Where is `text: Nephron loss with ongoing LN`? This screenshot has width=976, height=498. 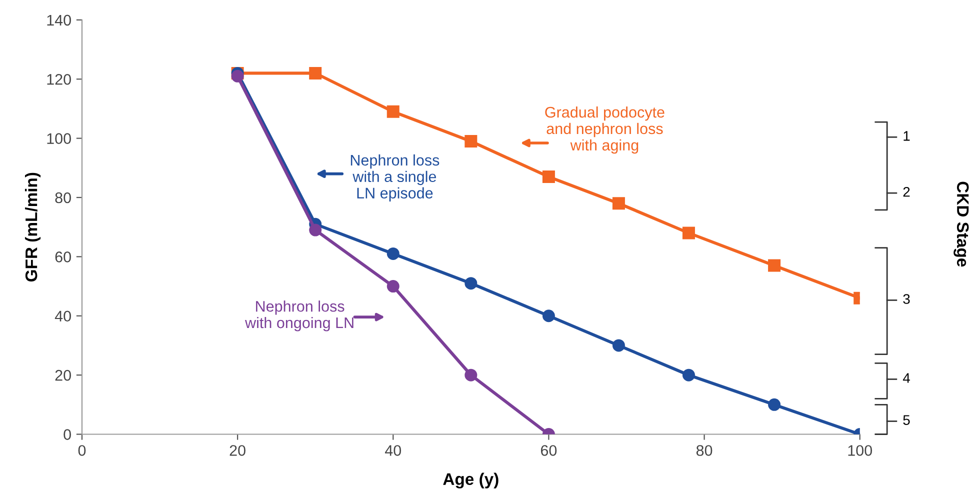
text: Nephron loss with ongoing LN is located at coordinates (299, 316).